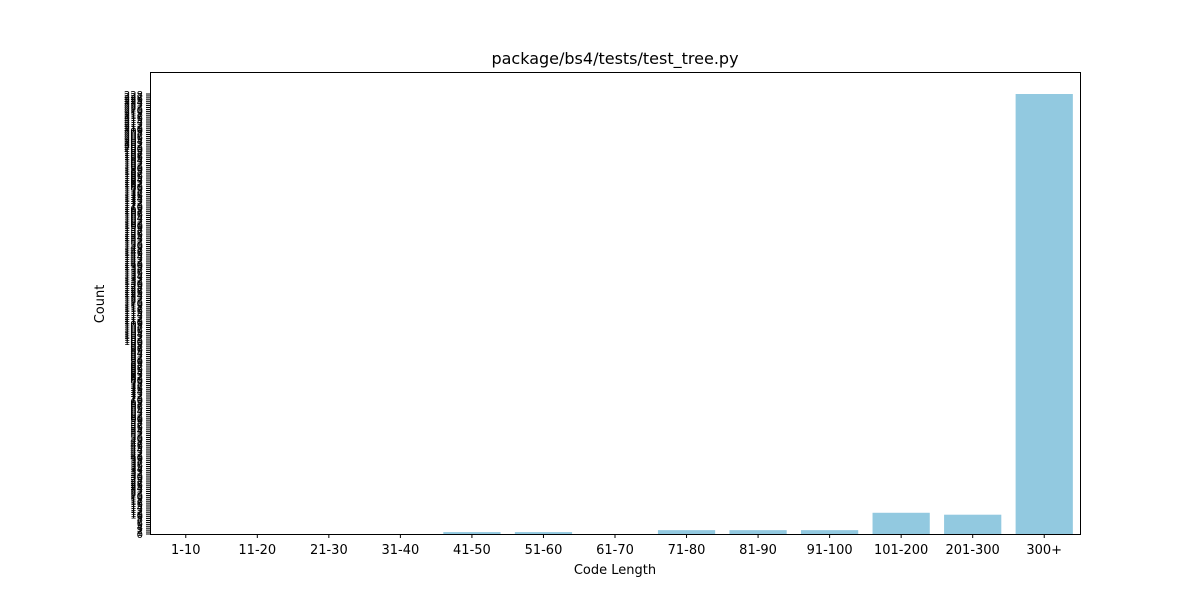 This screenshot has width=1200, height=600. What do you see at coordinates (1044, 314) in the screenshot?
I see `bar-300+` at bounding box center [1044, 314].